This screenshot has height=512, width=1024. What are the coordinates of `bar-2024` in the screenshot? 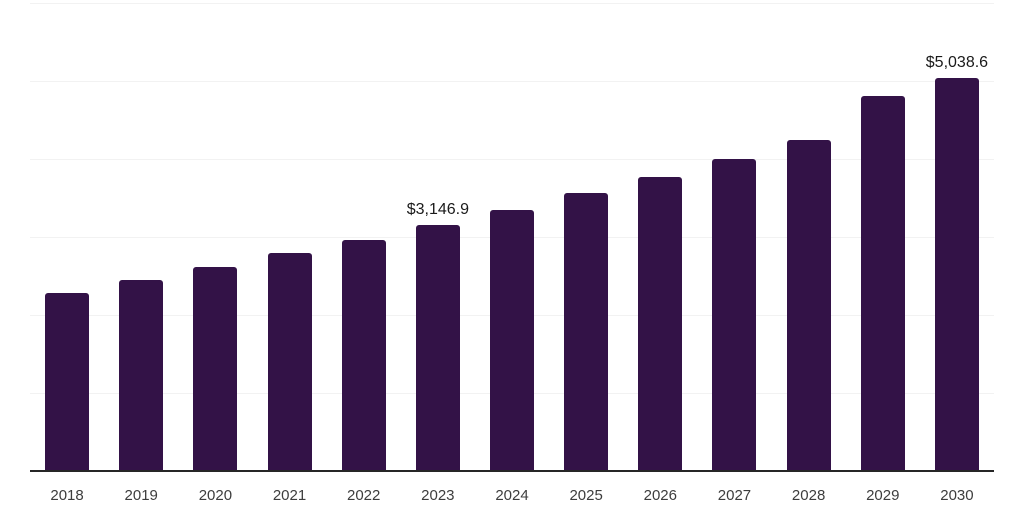 It's located at (512, 340).